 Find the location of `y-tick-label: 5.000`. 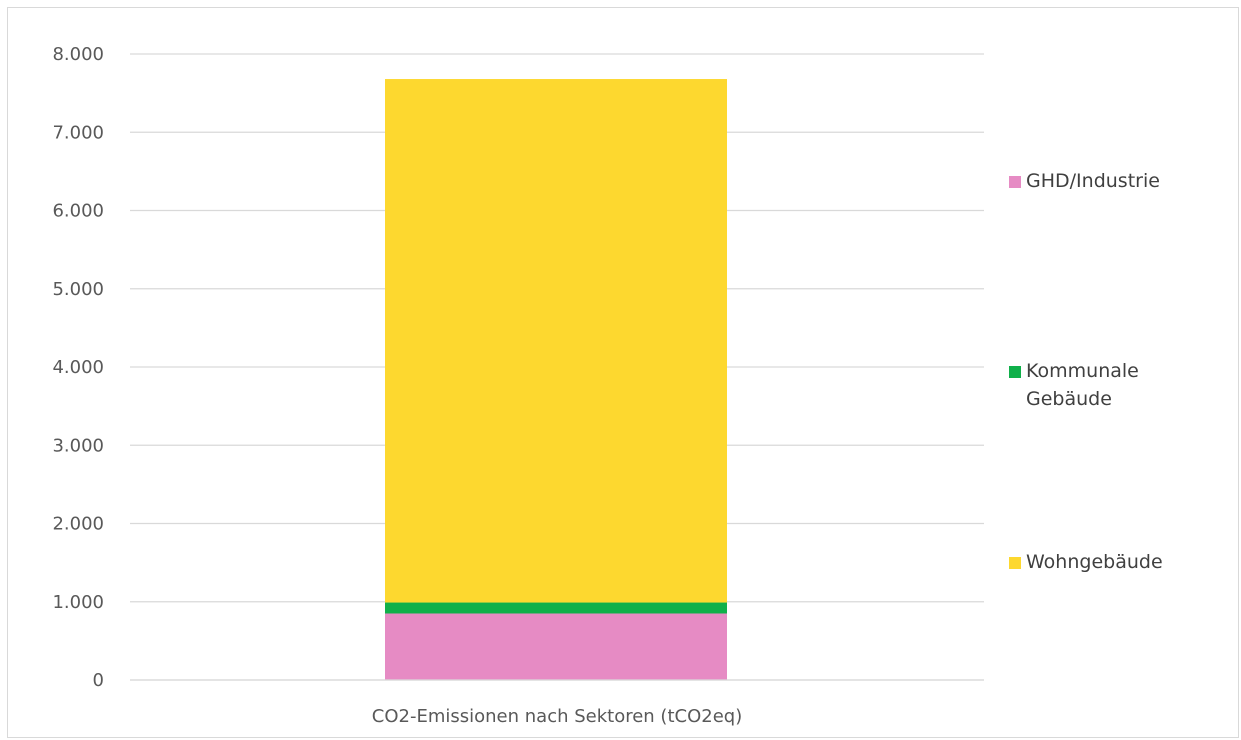

y-tick-label: 5.000 is located at coordinates (78, 289).